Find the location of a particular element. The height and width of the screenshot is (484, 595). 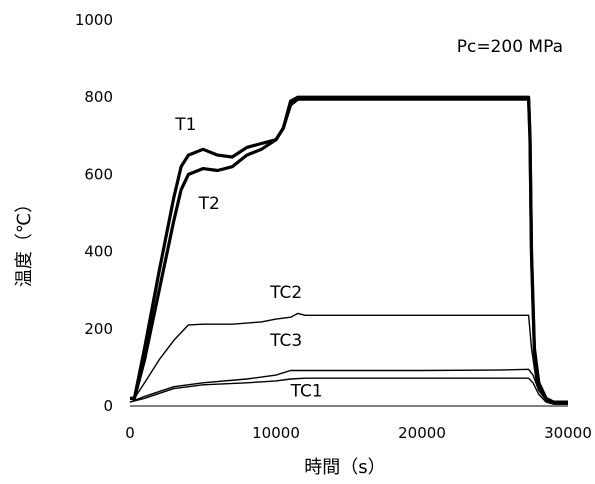

series-line-tc1 is located at coordinates (348, 391).